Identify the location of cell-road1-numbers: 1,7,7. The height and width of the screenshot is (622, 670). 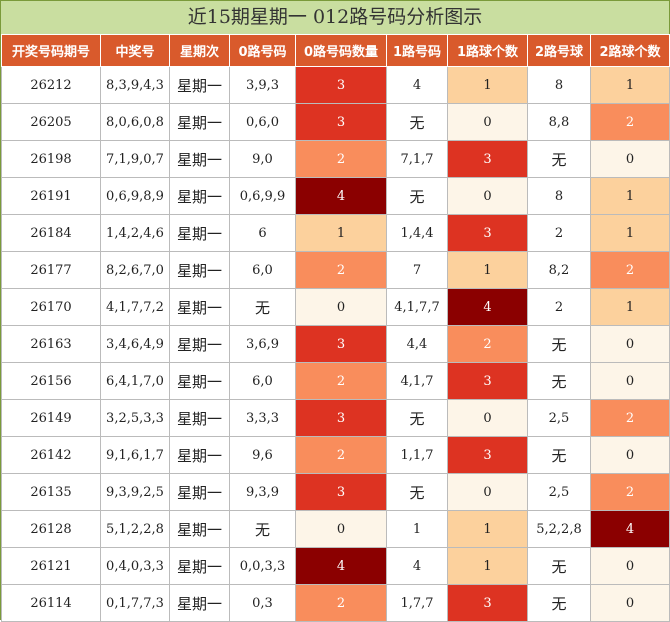
(417, 603).